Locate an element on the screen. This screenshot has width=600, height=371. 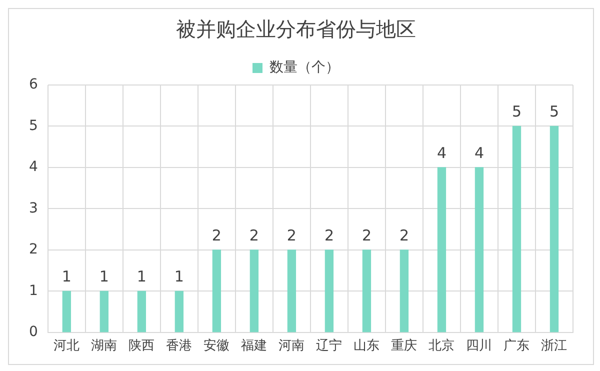
x-tick-label: 重庆 is located at coordinates (404, 346).